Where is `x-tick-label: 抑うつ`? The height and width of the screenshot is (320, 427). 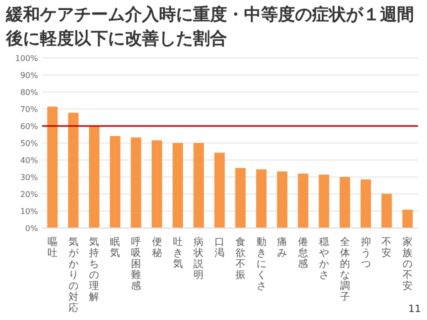 x-tick-label: 抑うつ is located at coordinates (365, 253).